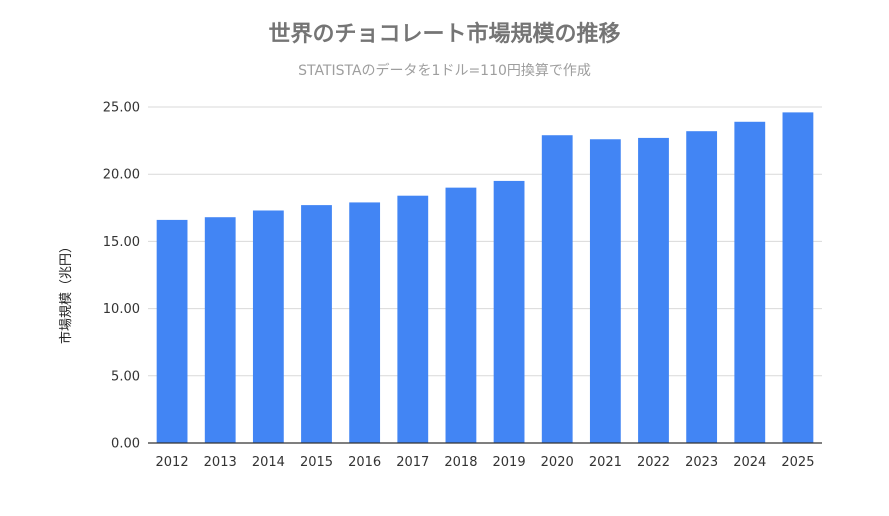  What do you see at coordinates (364, 462) in the screenshot?
I see `x-tick-label: 2016` at bounding box center [364, 462].